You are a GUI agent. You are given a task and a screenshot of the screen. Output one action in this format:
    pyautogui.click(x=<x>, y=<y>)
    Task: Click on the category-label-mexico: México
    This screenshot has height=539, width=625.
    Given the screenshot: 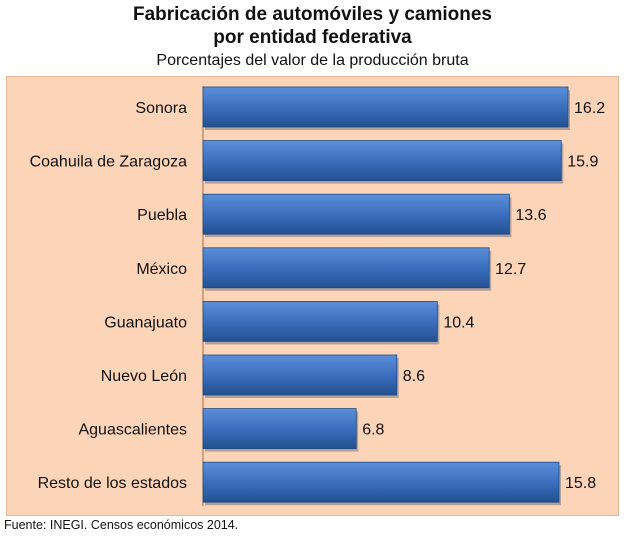 What is the action you would take?
    pyautogui.click(x=161, y=269)
    